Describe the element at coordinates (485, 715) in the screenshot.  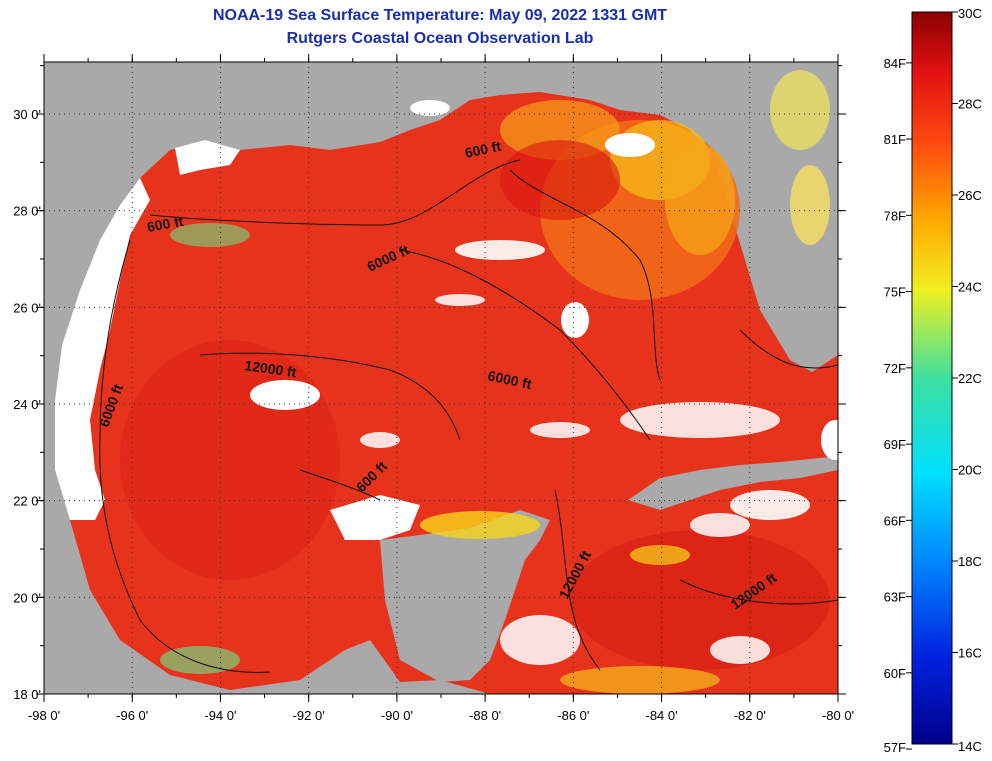
I see `lon-tick-label: -88 0'` at that location.